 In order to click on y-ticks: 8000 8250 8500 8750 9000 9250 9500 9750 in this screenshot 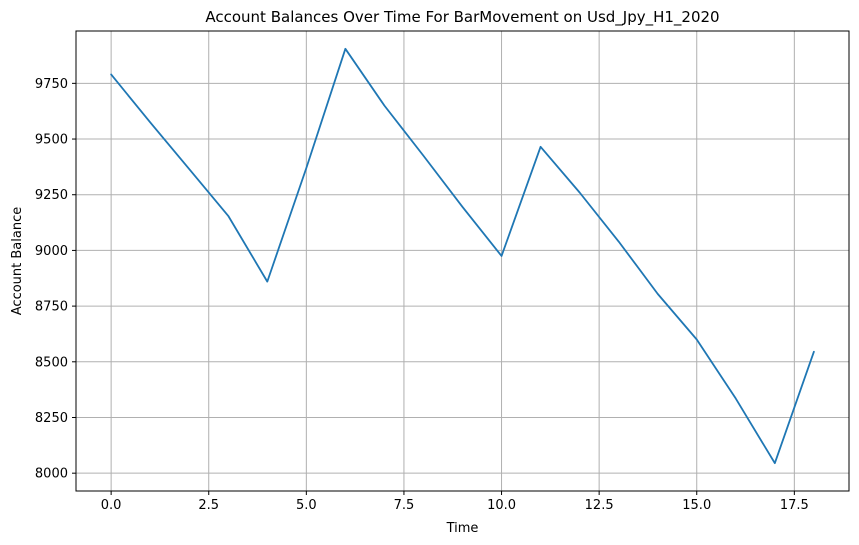, I will do `click(55, 279)`.